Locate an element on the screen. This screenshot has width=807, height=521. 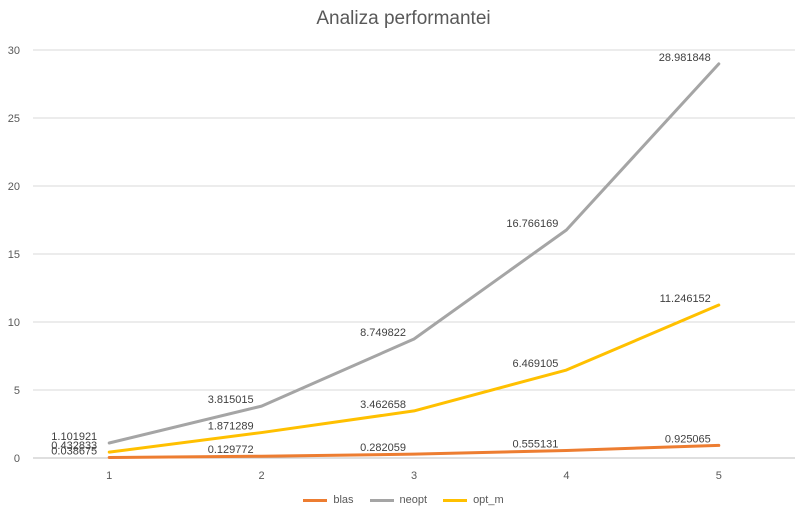
y-tick-label: 5 is located at coordinates (17, 391).